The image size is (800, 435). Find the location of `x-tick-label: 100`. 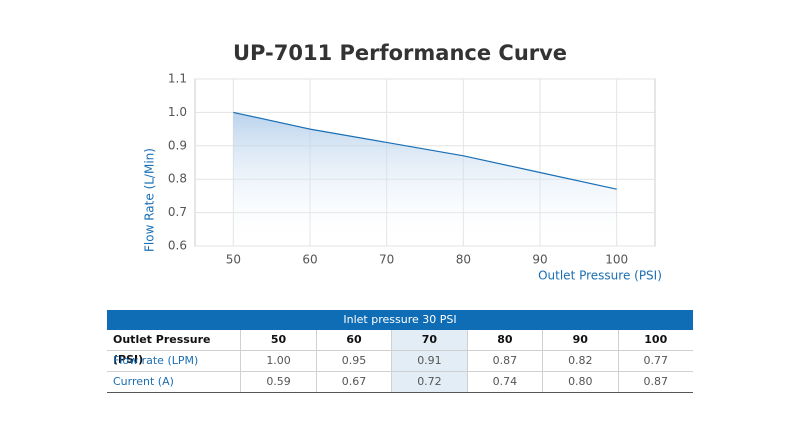

x-tick-label: 100 is located at coordinates (616, 260).